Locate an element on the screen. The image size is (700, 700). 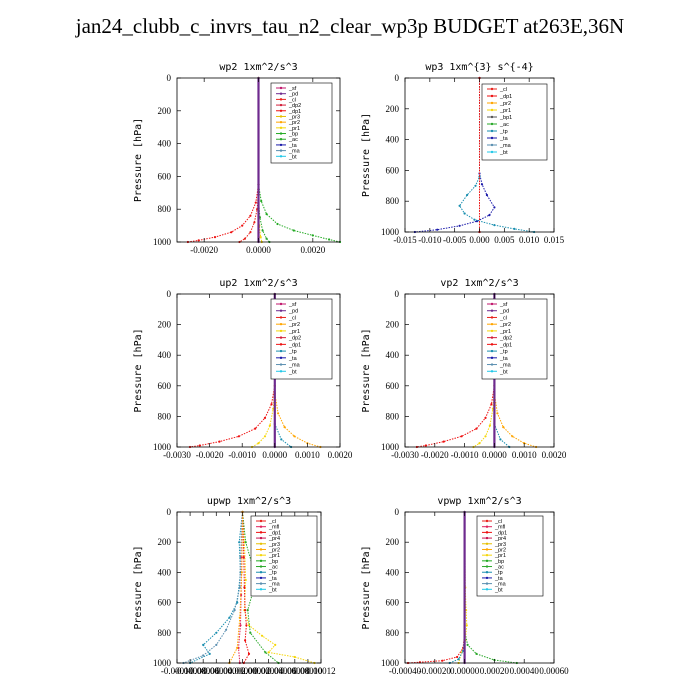
x-tick-label: 0.015 is located at coordinates (554, 240).